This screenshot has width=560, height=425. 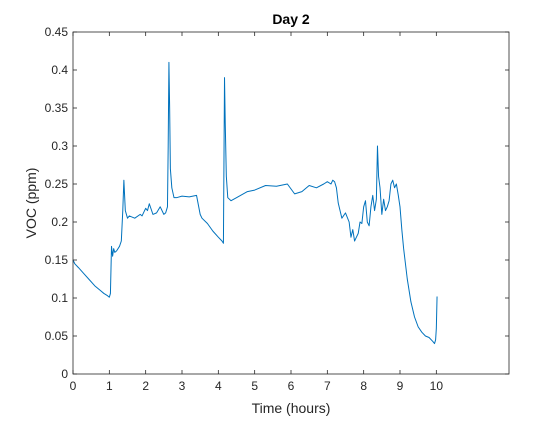 What do you see at coordinates (327, 386) in the screenshot?
I see `x-tick-label: 7` at bounding box center [327, 386].